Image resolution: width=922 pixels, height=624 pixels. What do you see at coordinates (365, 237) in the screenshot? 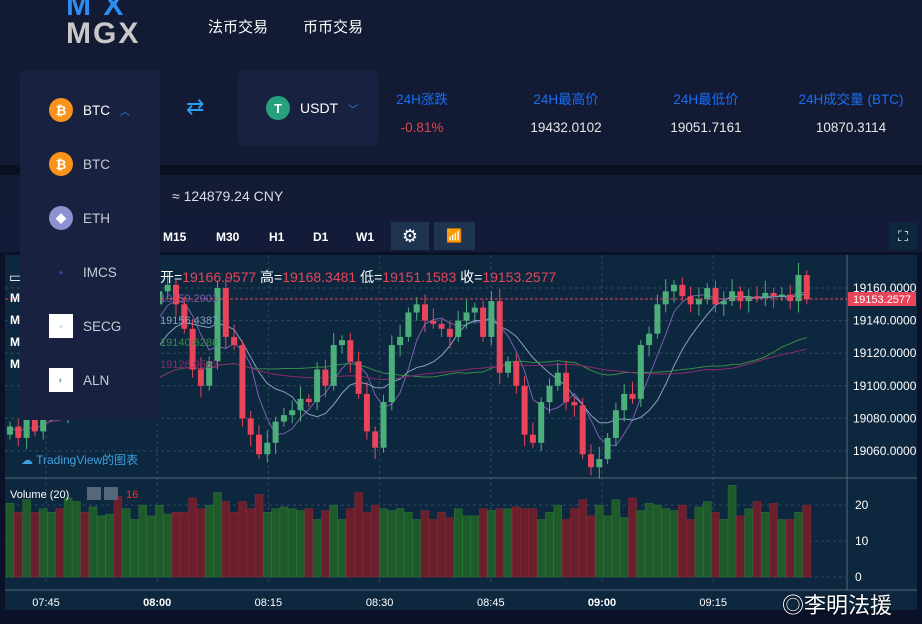
I see `tf-w1: W1` at bounding box center [365, 237].